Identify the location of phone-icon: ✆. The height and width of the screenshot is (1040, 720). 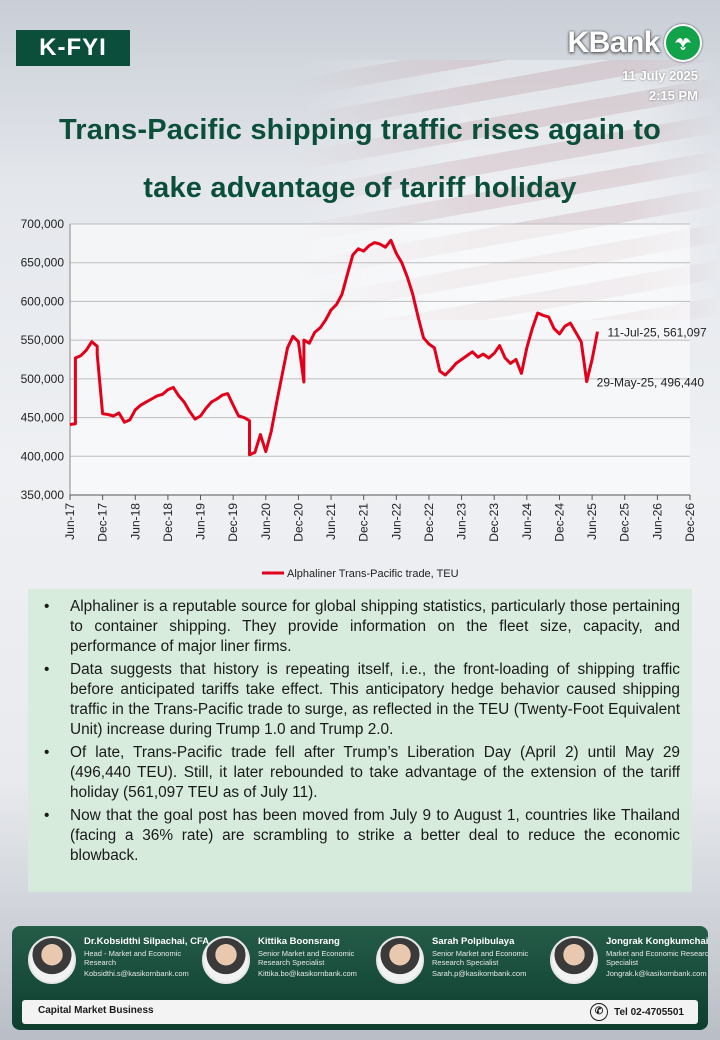
(599, 1012).